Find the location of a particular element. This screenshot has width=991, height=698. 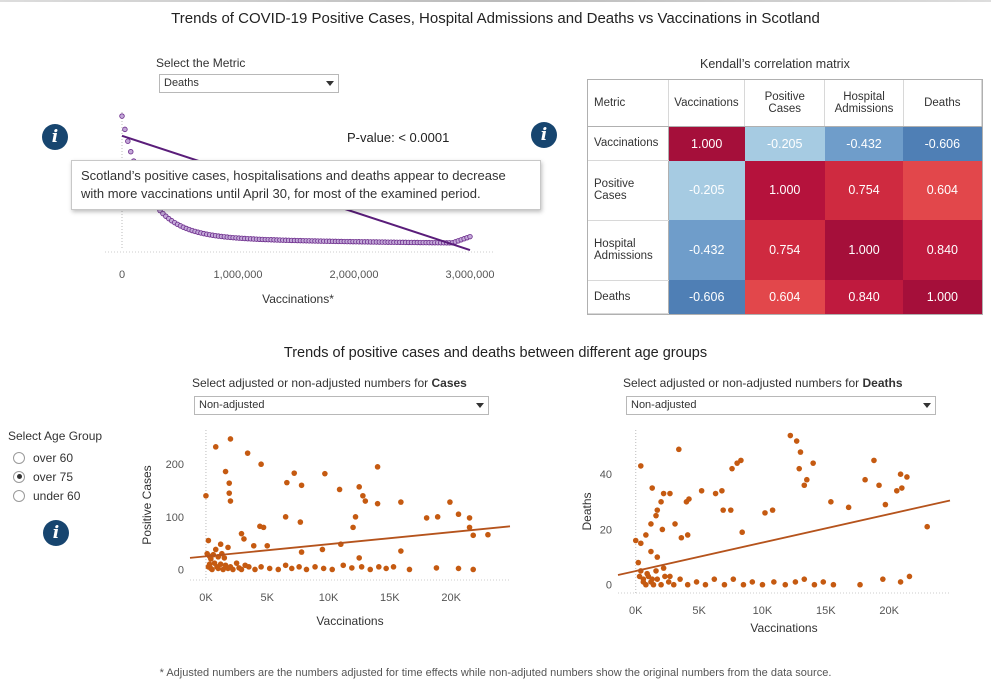

corr-column-header: Hospital Admissions is located at coordinates (864, 103).